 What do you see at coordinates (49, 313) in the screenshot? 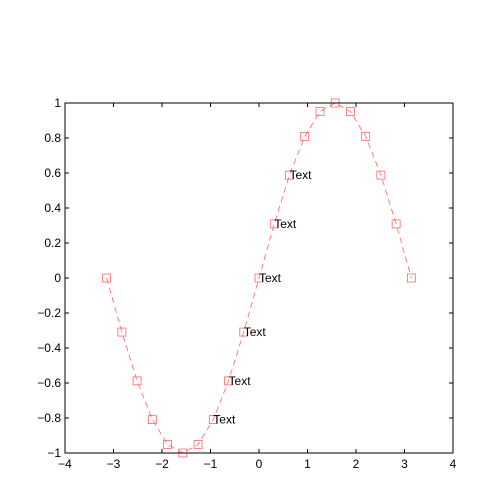
I see `y-tick-label: −0.2` at bounding box center [49, 313].